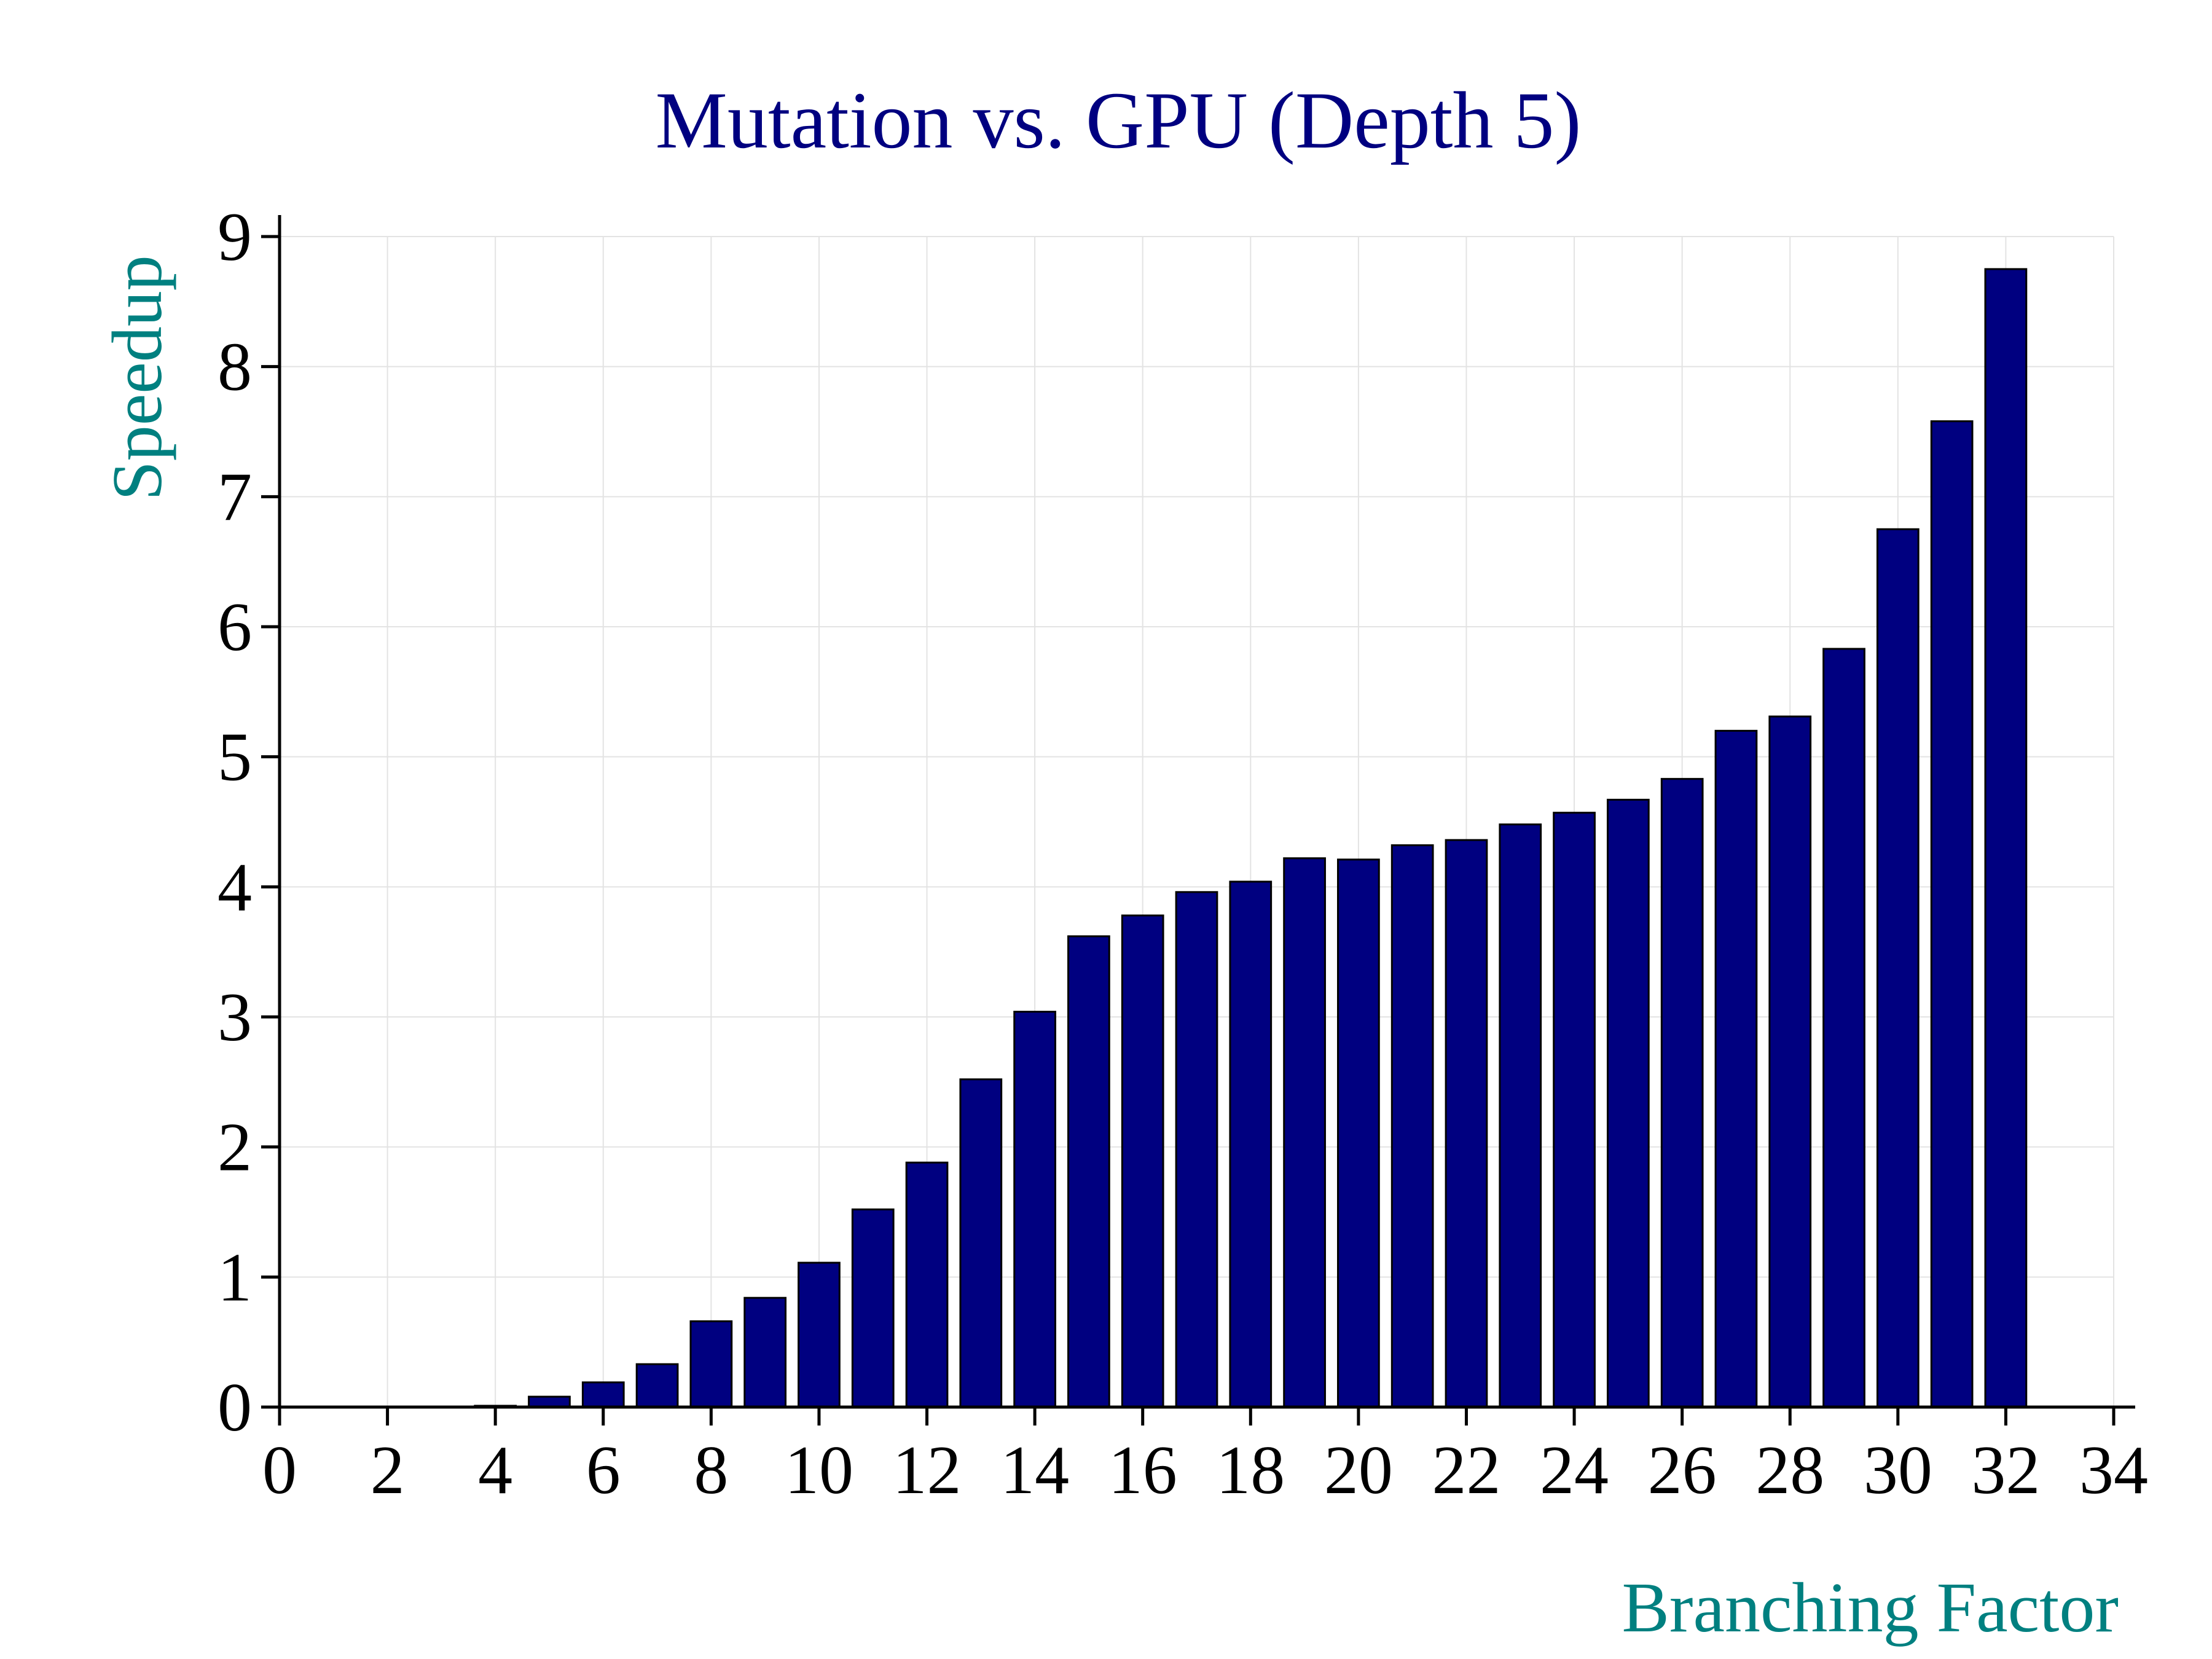 This screenshot has width=2212, height=1659. I want to click on y-tick-label: 2, so click(235, 1148).